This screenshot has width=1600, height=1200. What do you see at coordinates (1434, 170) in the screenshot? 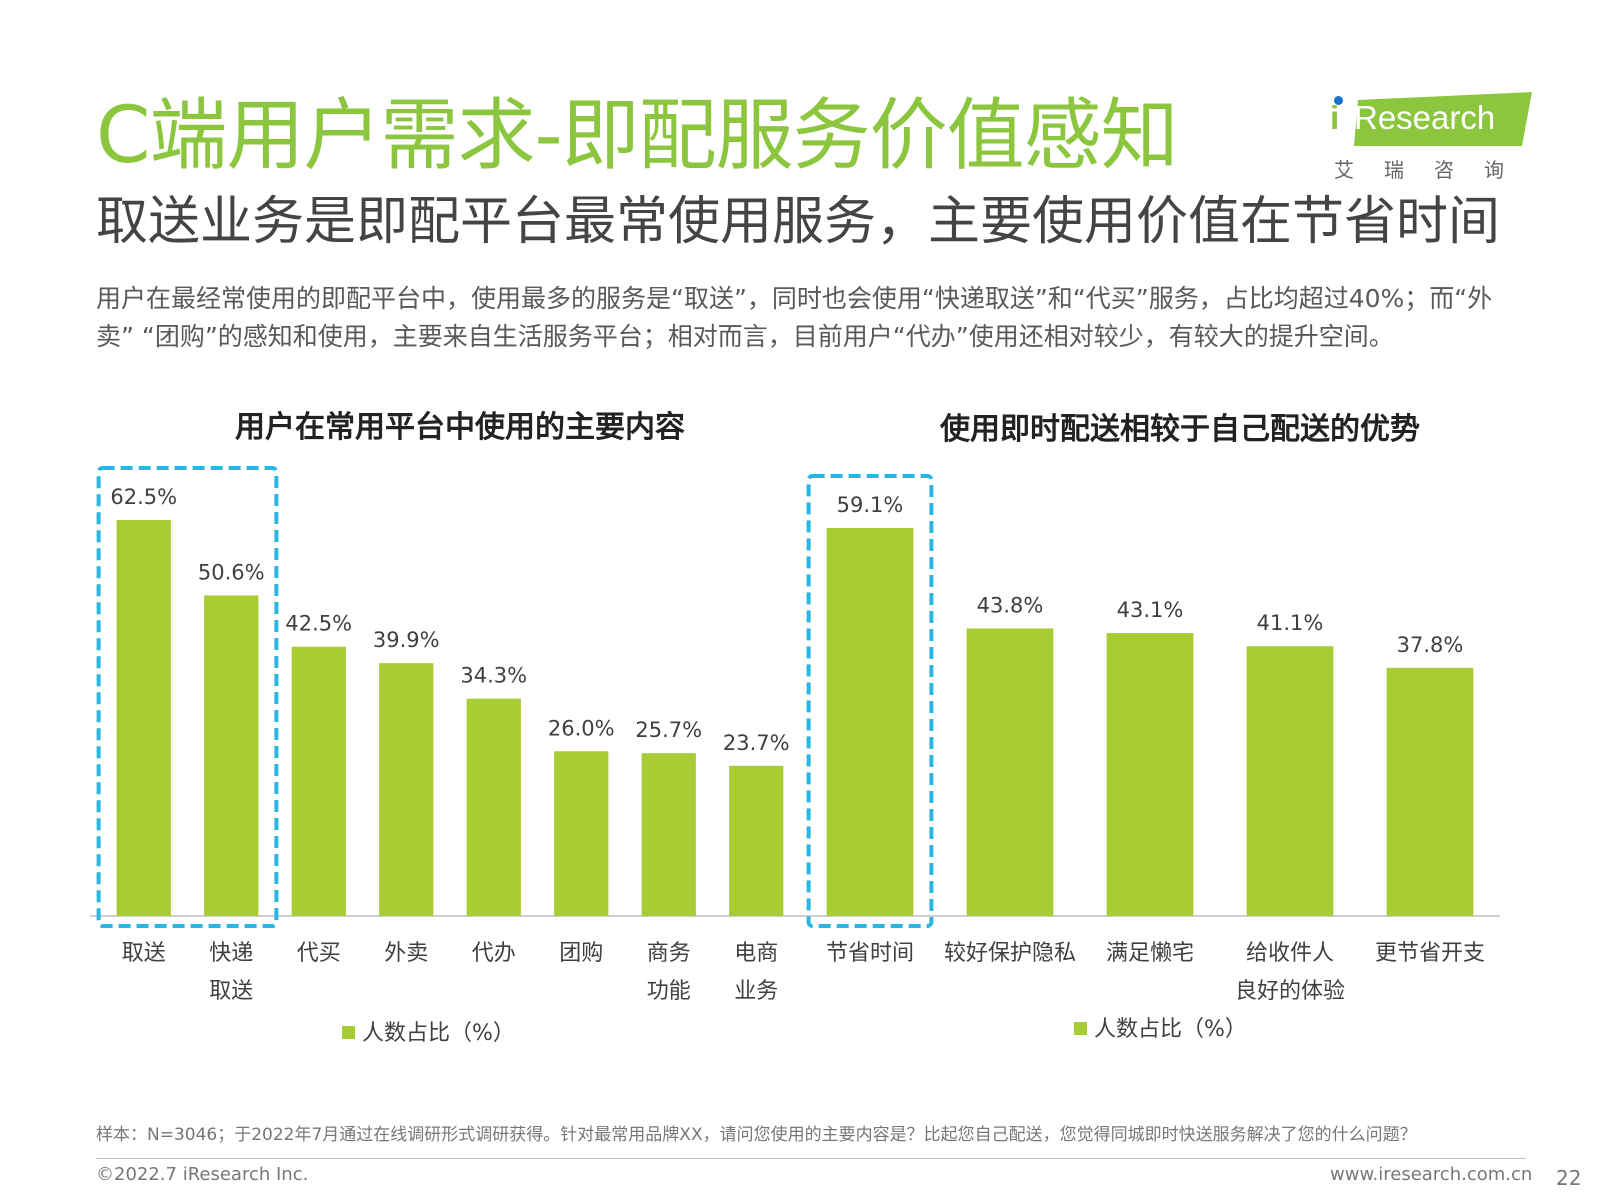
I see `logo-chinese: 艾瑞咨询` at bounding box center [1434, 170].